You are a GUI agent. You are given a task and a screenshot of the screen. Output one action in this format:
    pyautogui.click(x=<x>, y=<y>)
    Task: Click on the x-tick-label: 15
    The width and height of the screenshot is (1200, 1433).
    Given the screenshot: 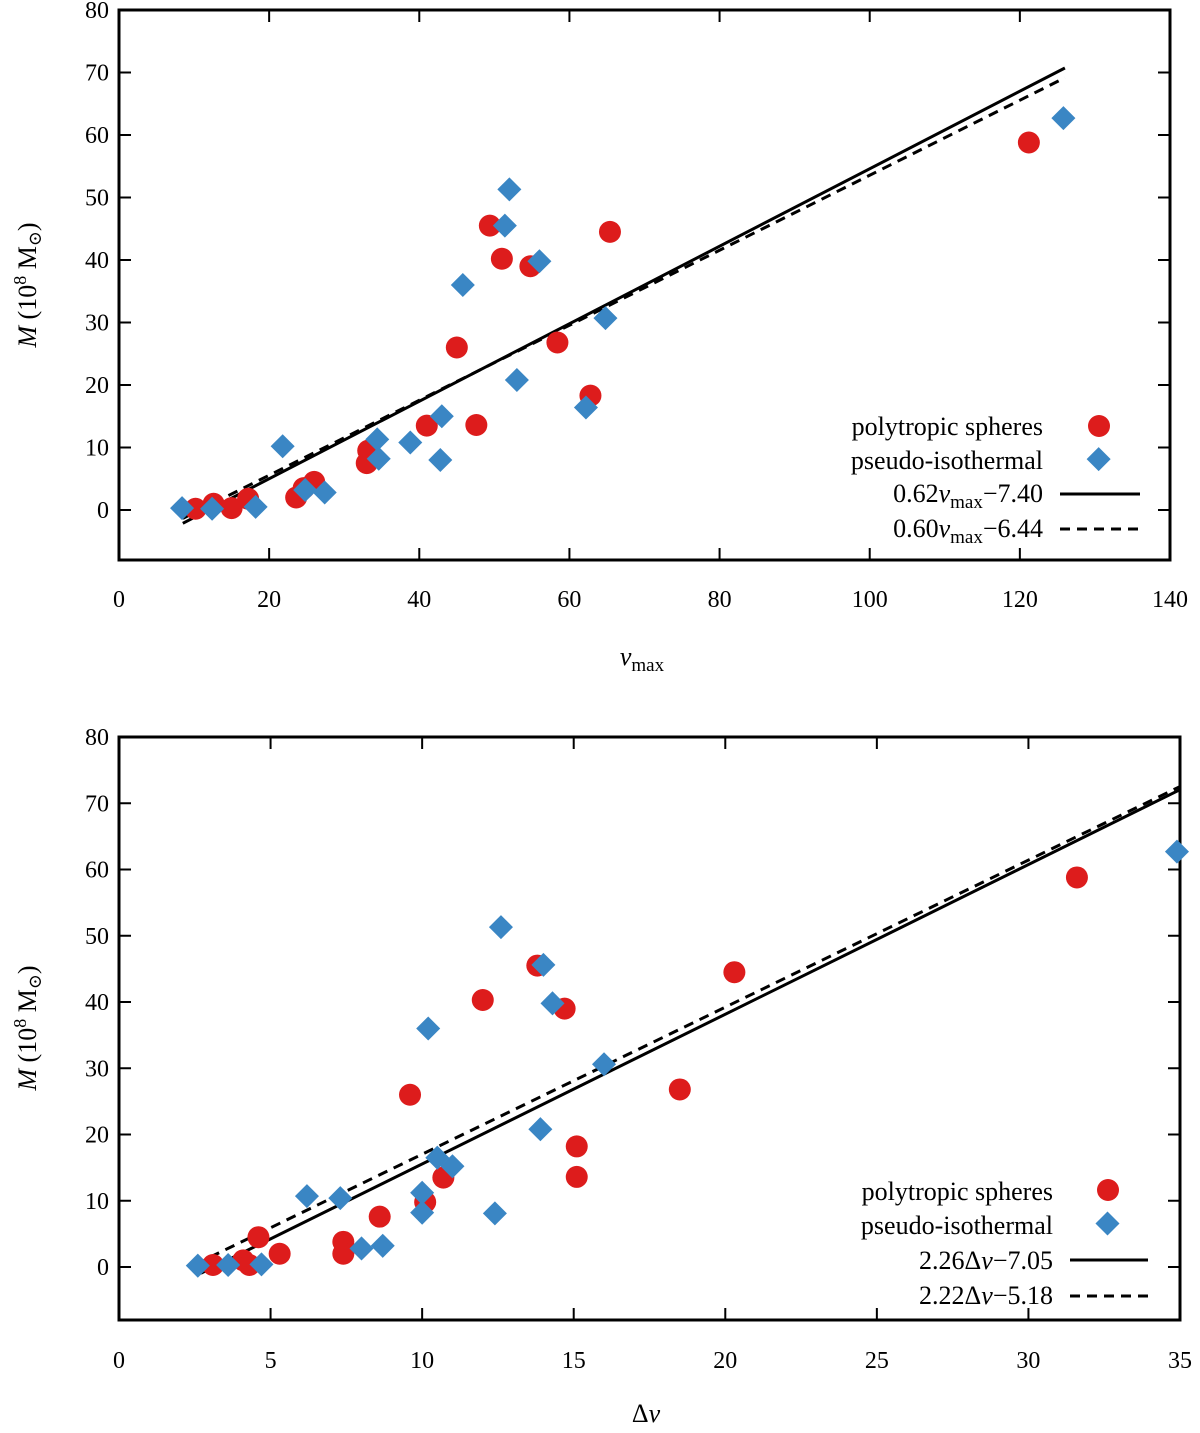 What is the action you would take?
    pyautogui.click(x=574, y=1361)
    